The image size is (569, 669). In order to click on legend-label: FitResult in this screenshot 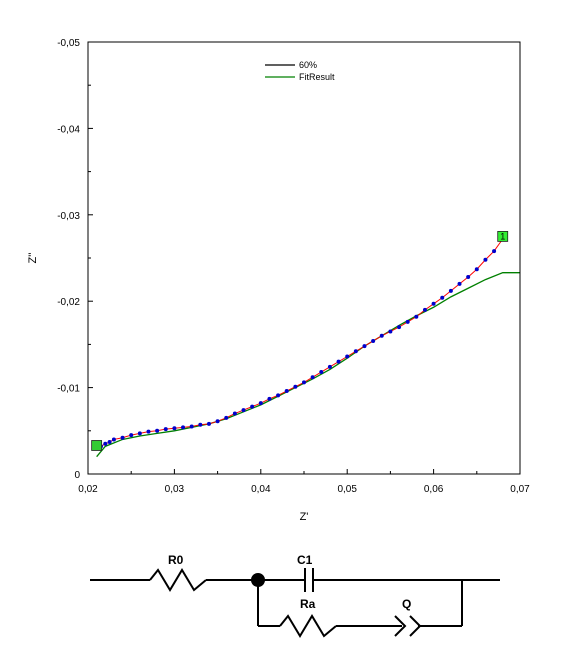, I will do `click(317, 77)`.